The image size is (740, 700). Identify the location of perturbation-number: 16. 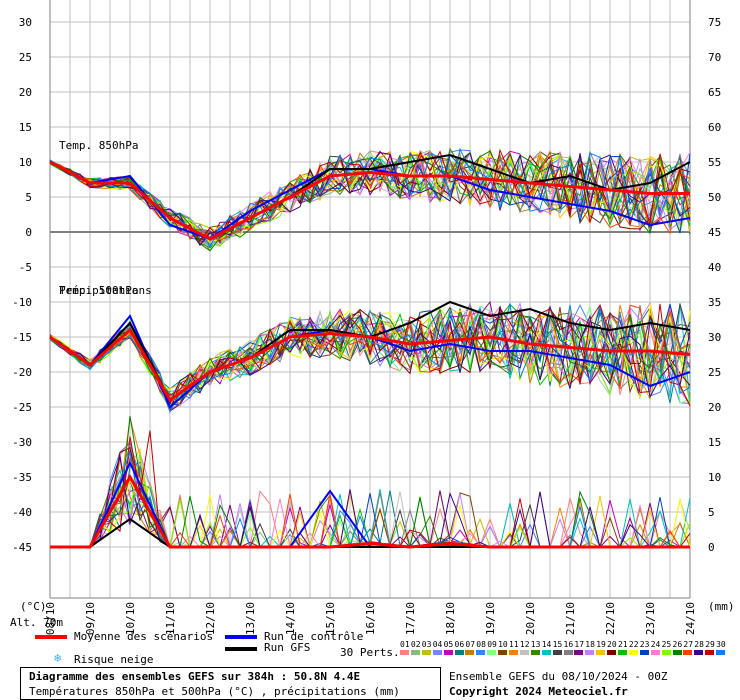
(568, 644).